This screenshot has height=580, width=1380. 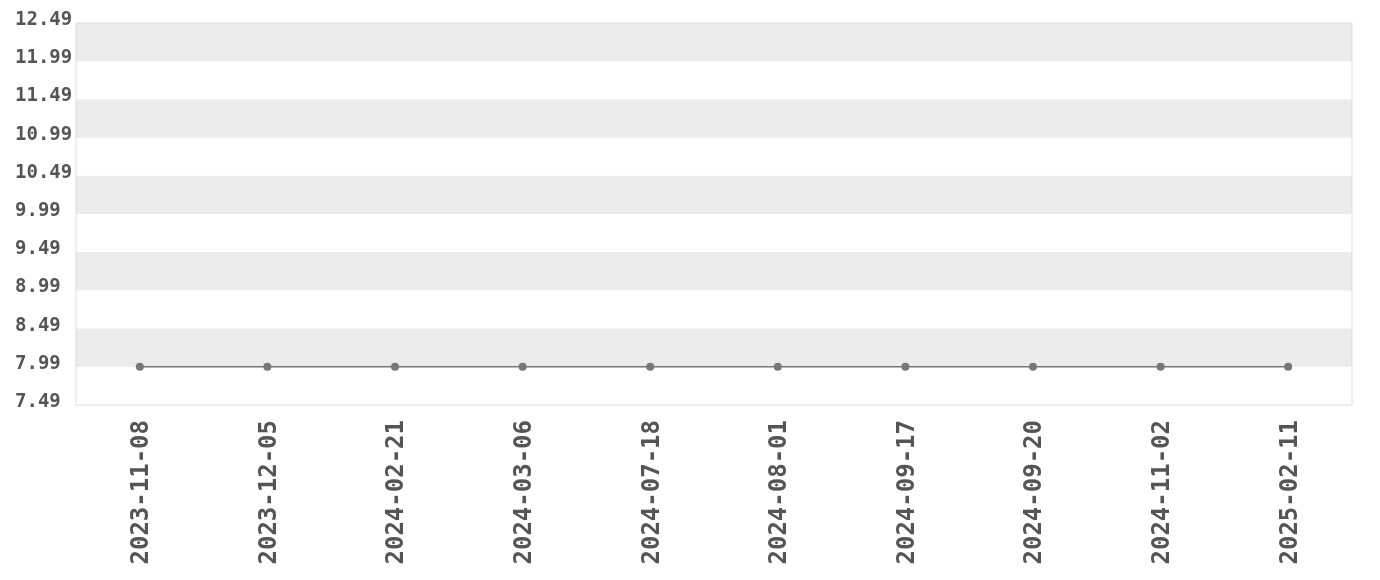 I want to click on y-tick-label: 10.49, so click(x=44, y=170).